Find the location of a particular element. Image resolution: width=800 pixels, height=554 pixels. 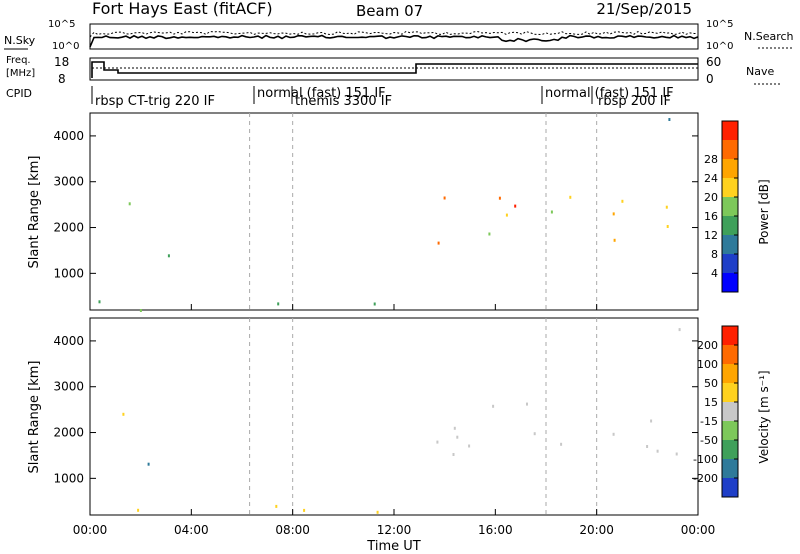

colorbar-tick-label: 50 is located at coordinates (711, 383).